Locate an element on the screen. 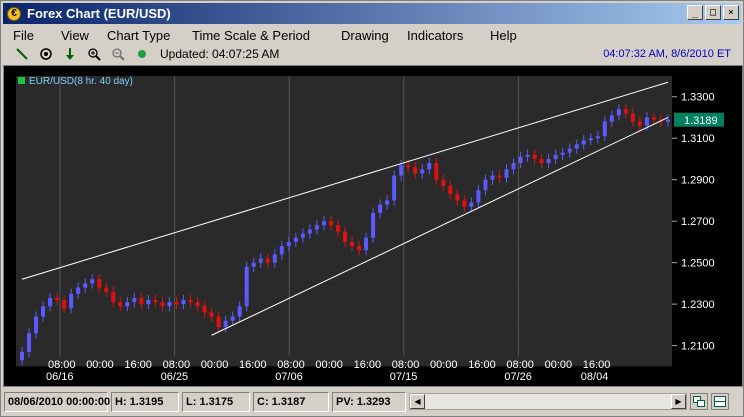 Image resolution: width=744 pixels, height=417 pixels. x-date-label: 08/04 is located at coordinates (595, 377).